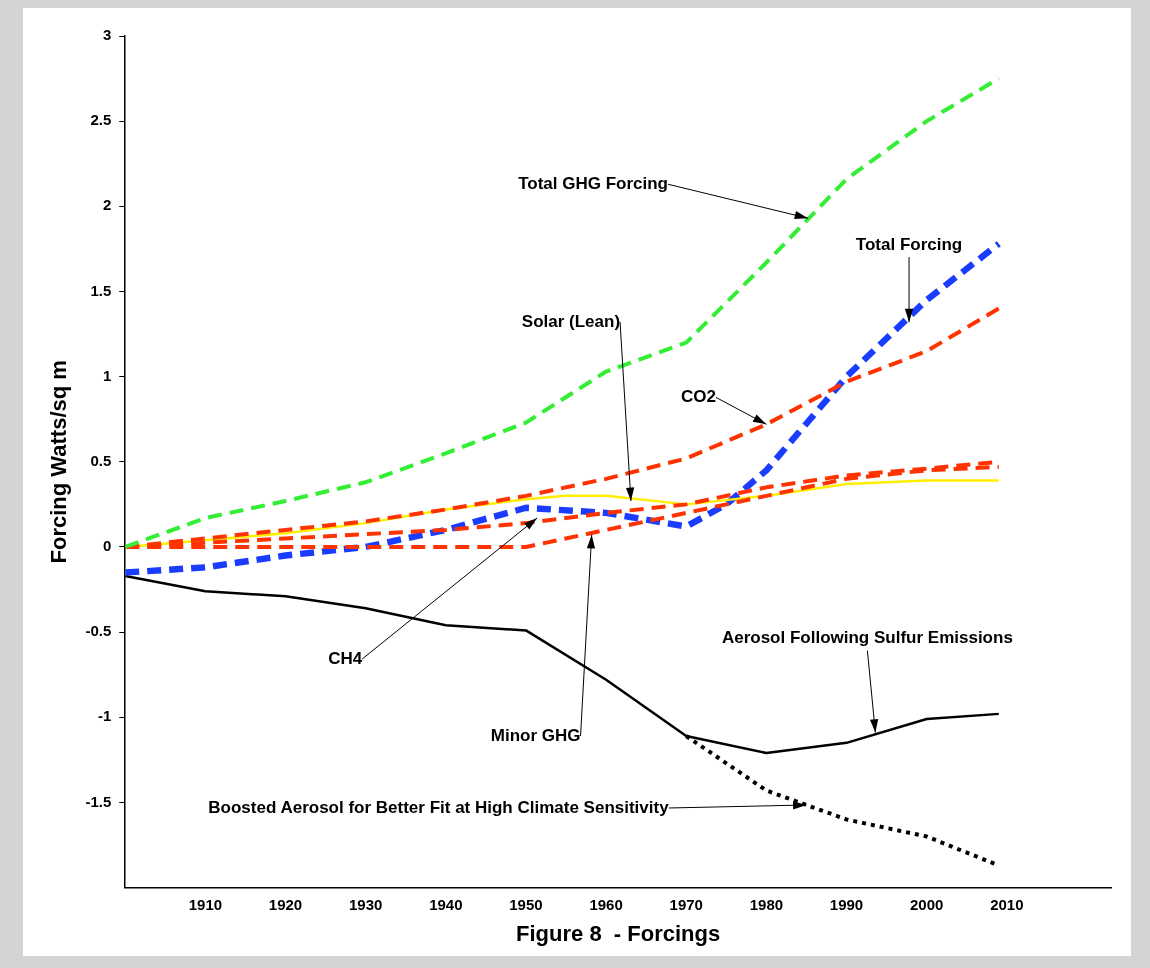  I want to click on y-tick-label: 2.5, so click(101, 120).